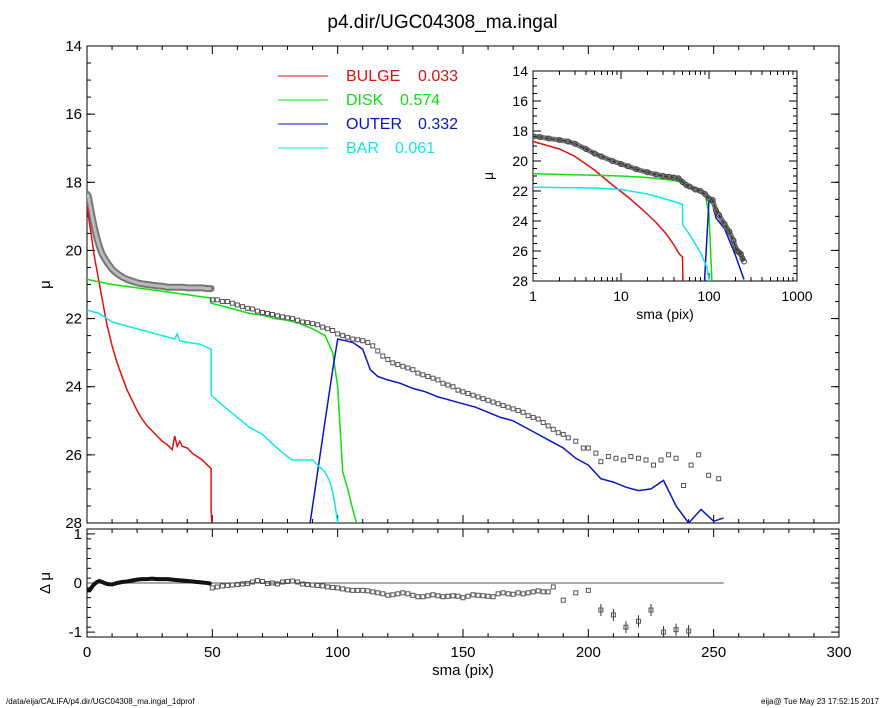 The image size is (885, 708). I want to click on y-tick-label: 18, so click(73, 182).